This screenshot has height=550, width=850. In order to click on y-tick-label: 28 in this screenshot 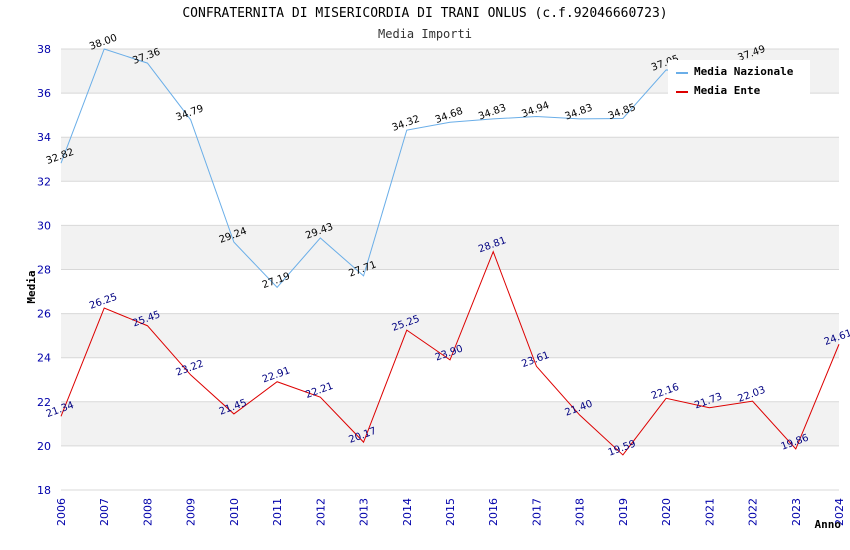, I will do `click(44, 270)`.